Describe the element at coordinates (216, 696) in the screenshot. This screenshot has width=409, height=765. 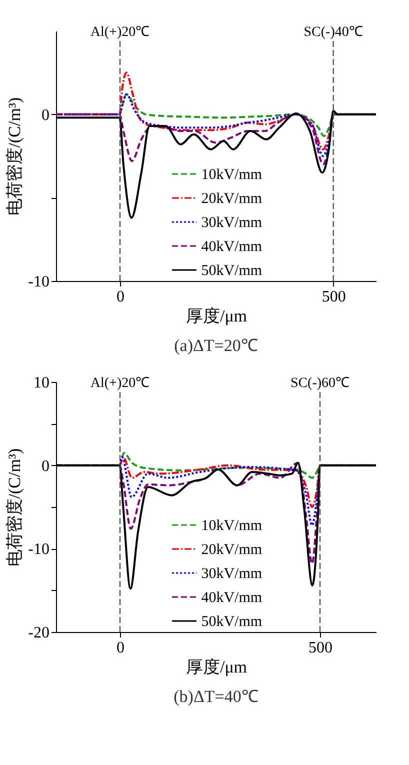
I see `text: (b)ΔT=40℃` at that location.